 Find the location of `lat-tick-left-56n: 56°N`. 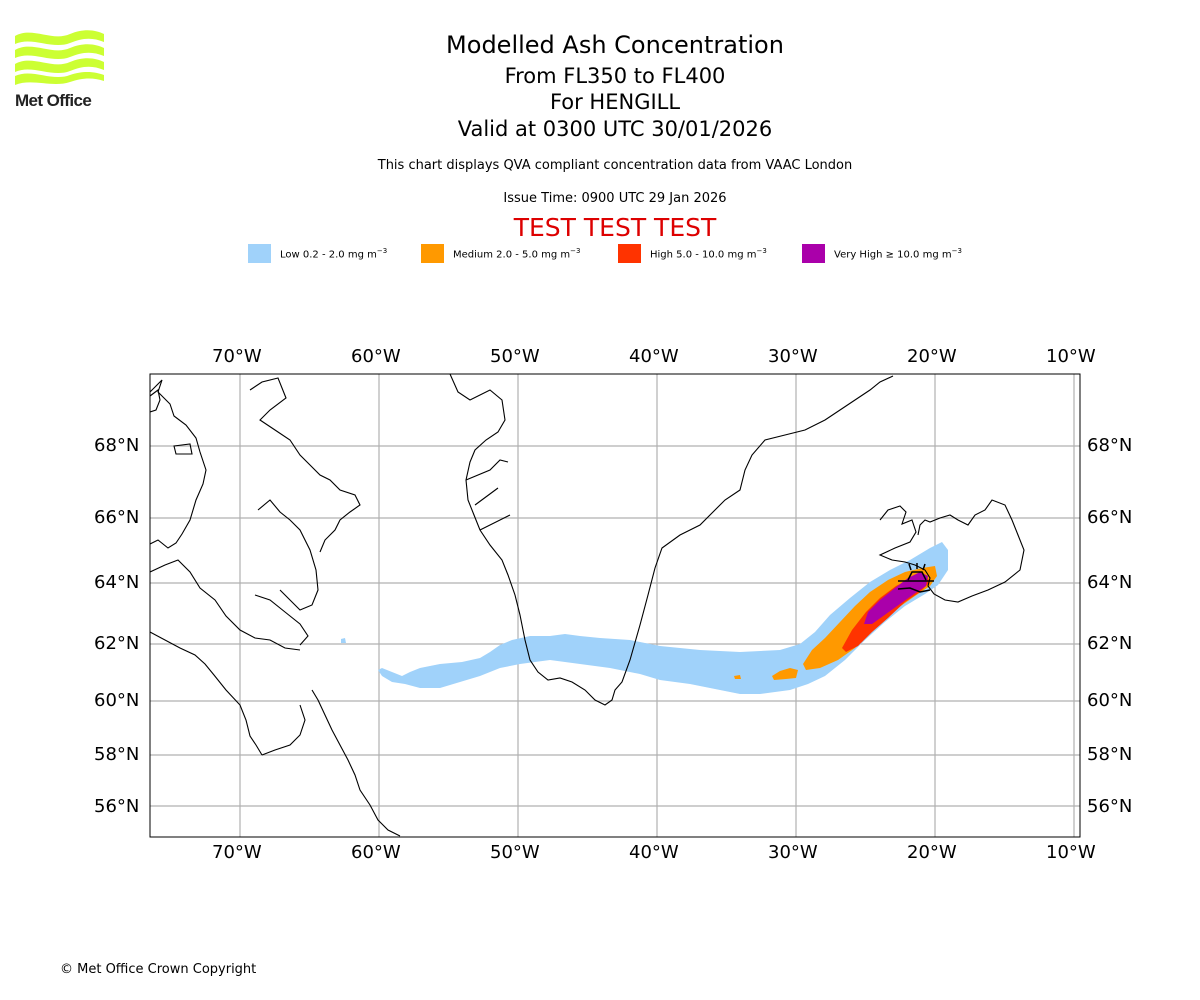

lat-tick-left-56n: 56°N is located at coordinates (117, 806).